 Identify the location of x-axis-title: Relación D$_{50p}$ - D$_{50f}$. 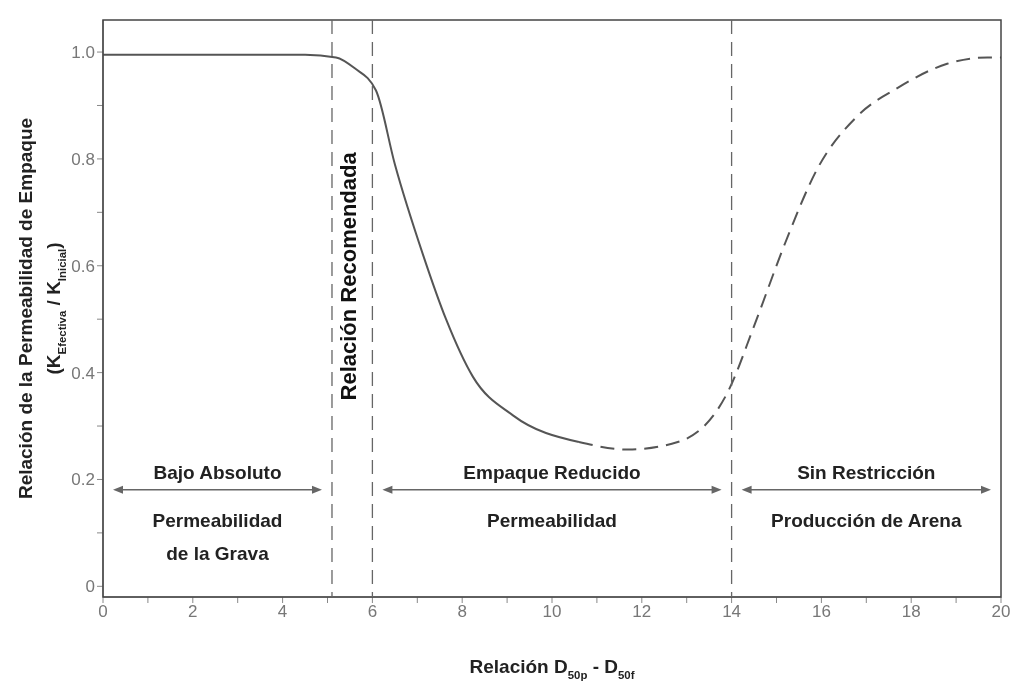
(552, 668).